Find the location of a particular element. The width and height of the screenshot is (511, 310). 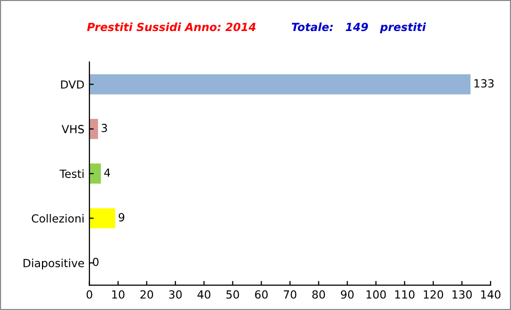

x-tick-label: 90 is located at coordinates (347, 294).